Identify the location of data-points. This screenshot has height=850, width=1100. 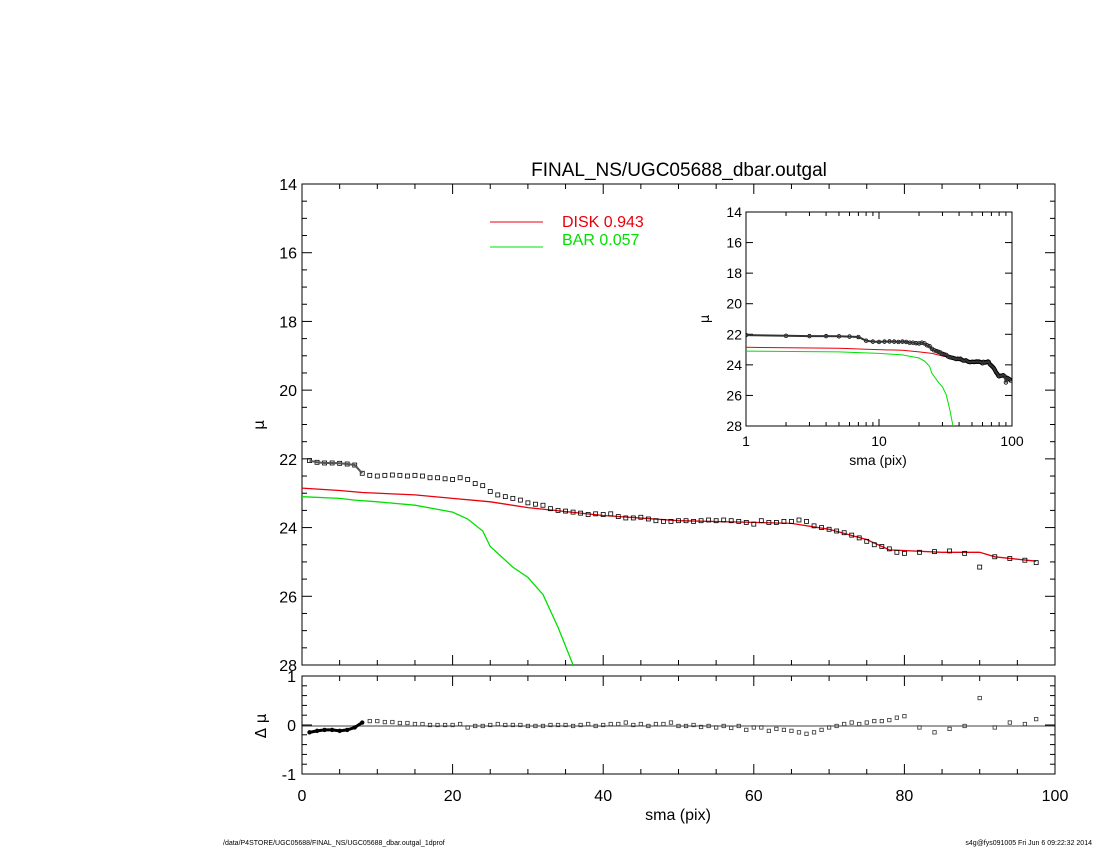
(673, 514).